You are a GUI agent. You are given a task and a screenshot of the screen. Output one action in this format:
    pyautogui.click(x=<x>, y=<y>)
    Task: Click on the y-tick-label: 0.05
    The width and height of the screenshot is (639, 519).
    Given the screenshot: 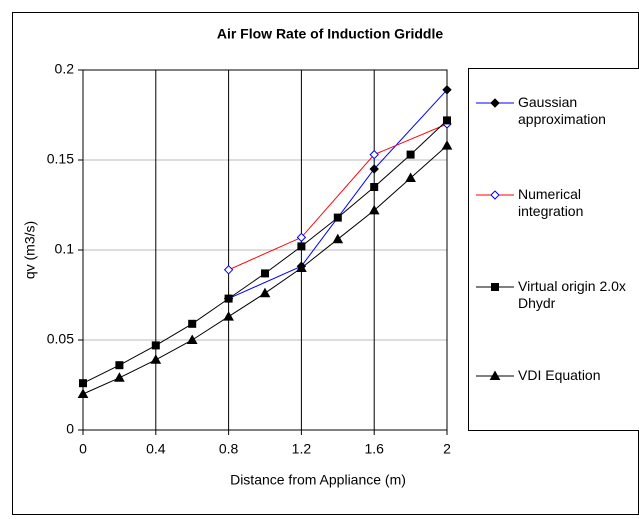 What is the action you would take?
    pyautogui.click(x=60, y=339)
    